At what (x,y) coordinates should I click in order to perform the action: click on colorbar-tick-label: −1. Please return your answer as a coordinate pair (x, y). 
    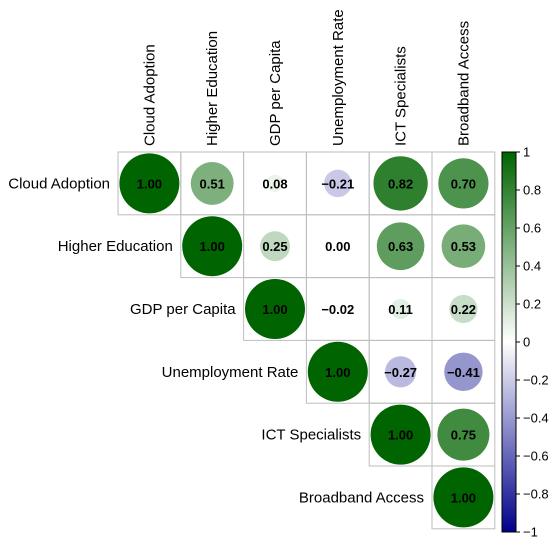
    Looking at the image, I should click on (530, 532).